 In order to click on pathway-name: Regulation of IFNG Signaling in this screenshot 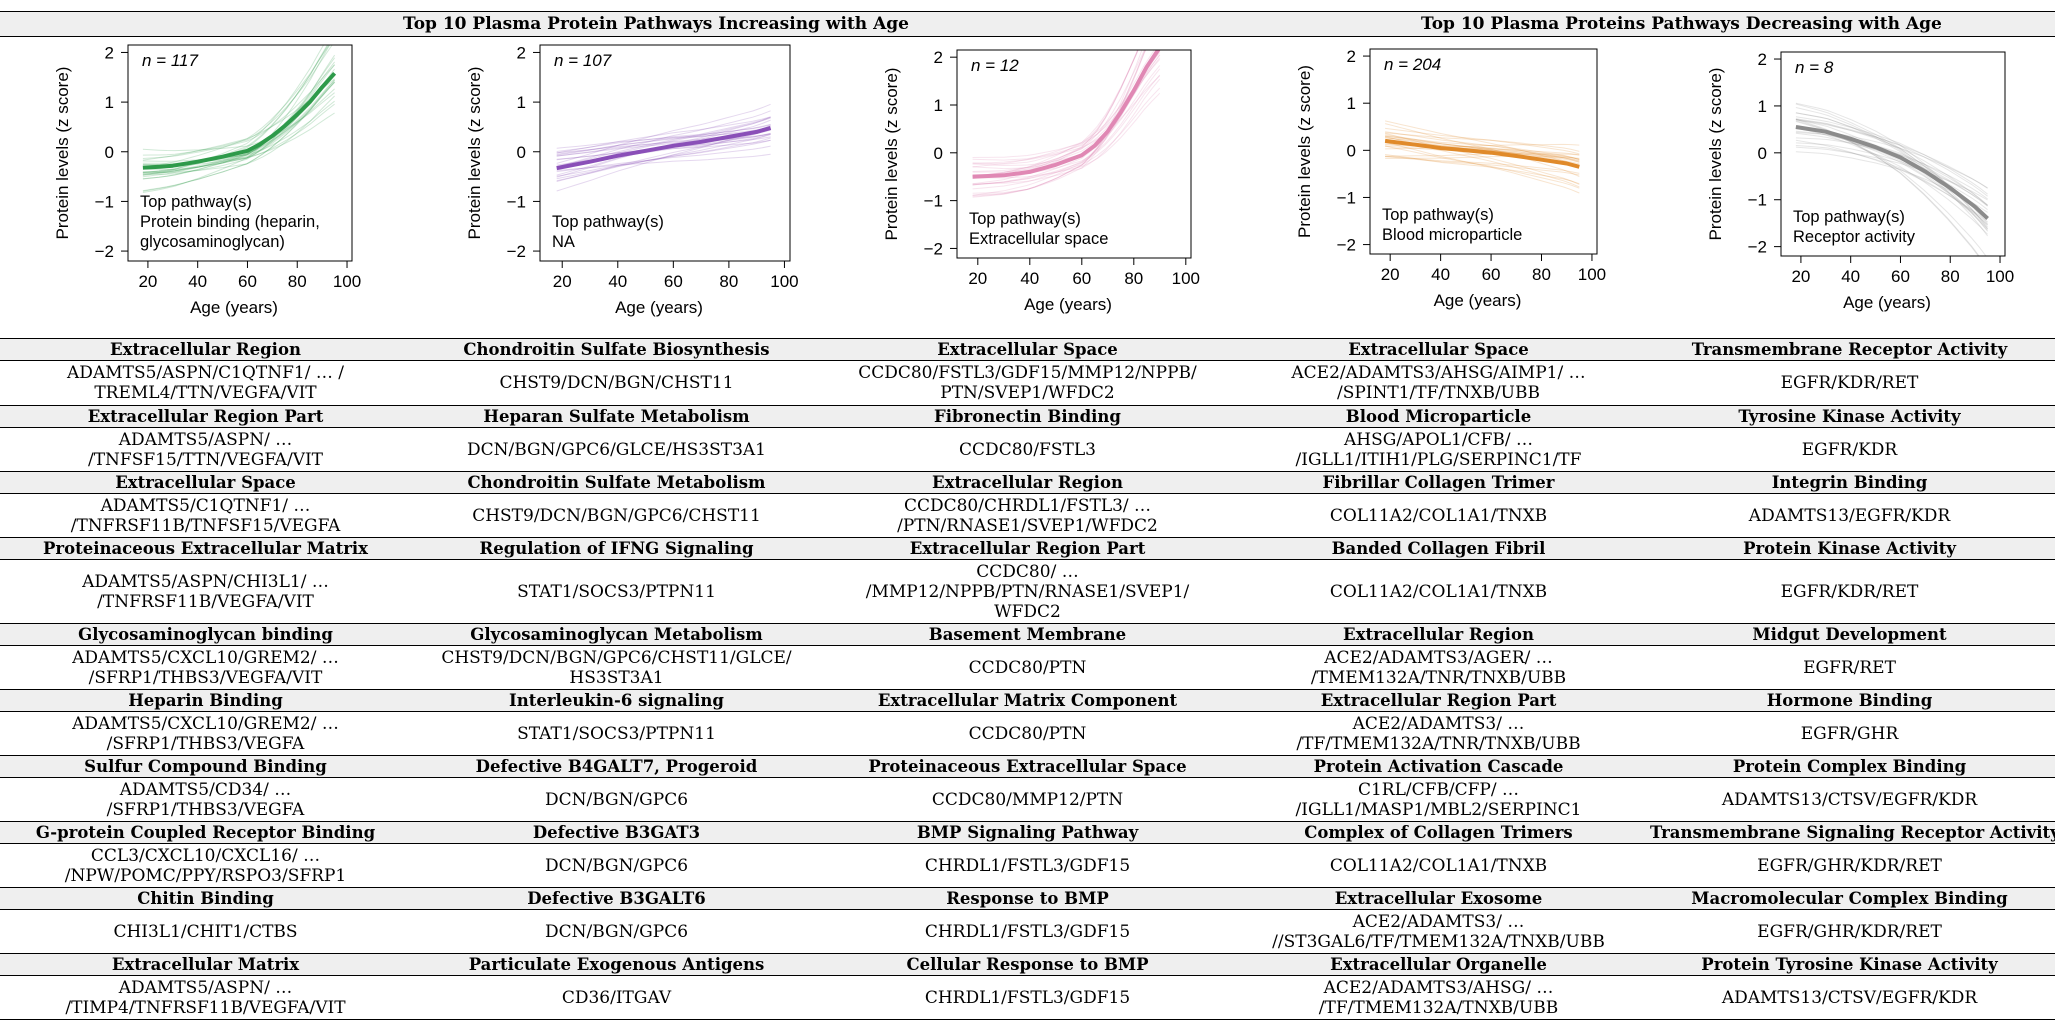, I will do `click(616, 548)`.